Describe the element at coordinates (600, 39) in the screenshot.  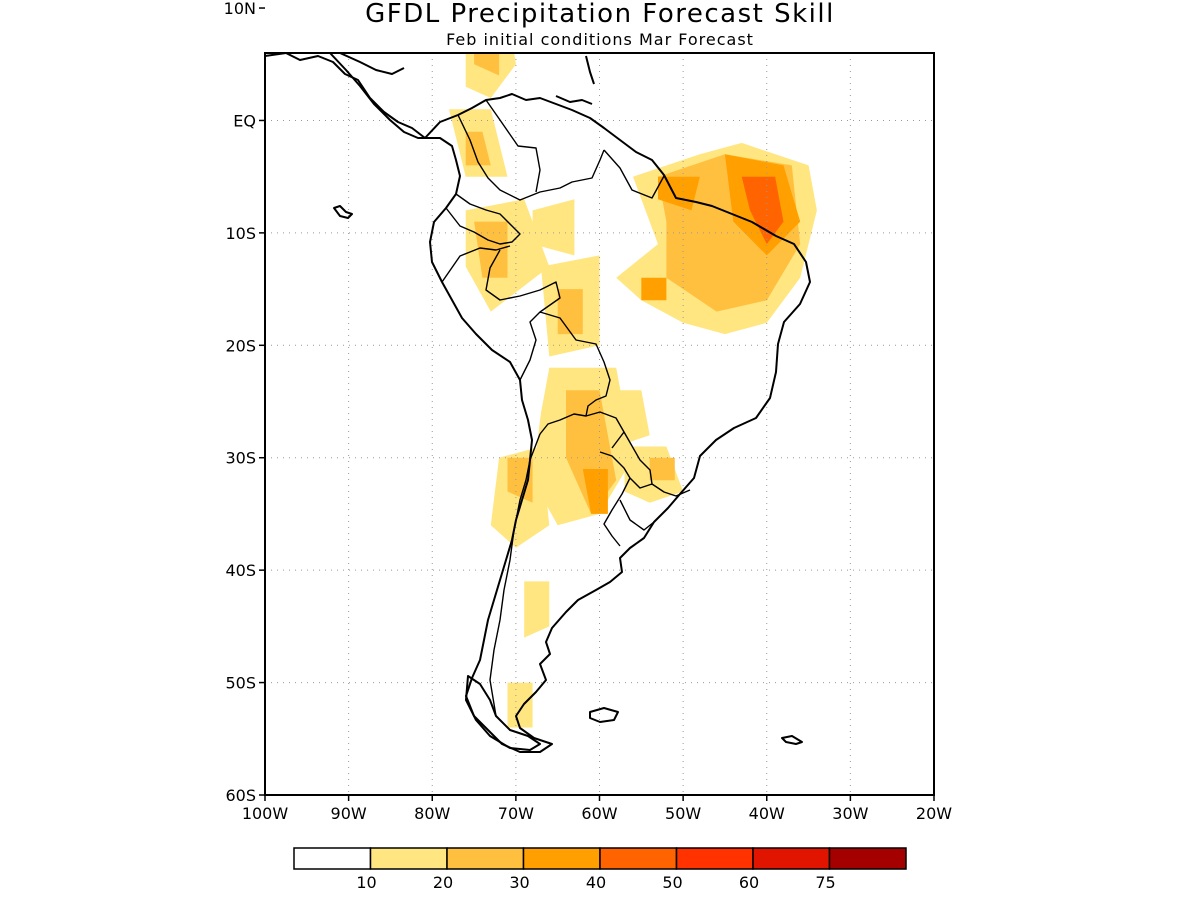
I see `map-subtitle: Feb initial conditions Mar Forecast` at that location.